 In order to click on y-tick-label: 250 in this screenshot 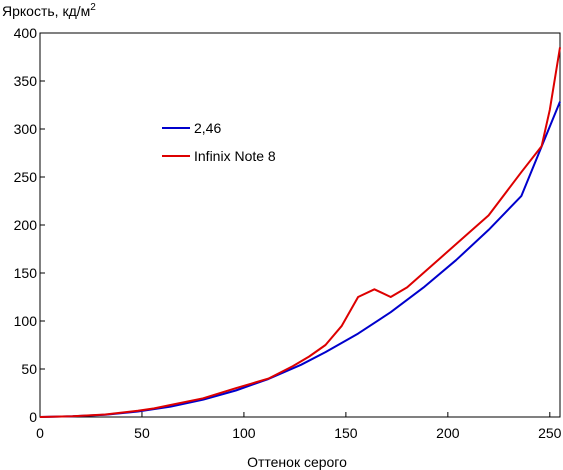, I will do `click(26, 177)`.